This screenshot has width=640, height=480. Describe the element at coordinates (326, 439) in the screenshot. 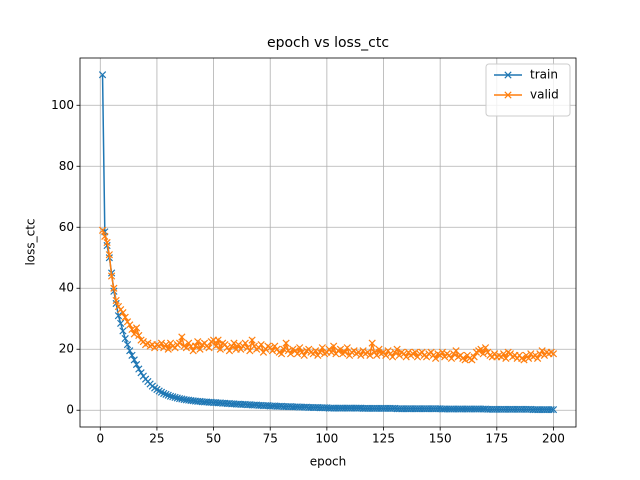

I see `x-tick-label: 100` at that location.